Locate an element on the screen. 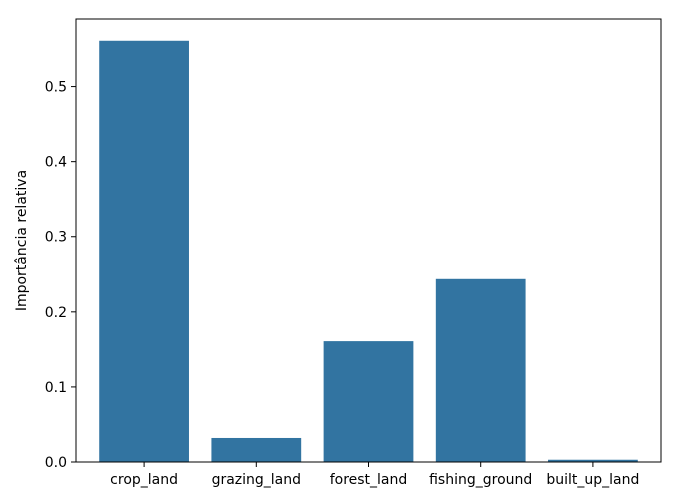 The width and height of the screenshot is (697, 504). x-tick-label: crop_land is located at coordinates (144, 480).